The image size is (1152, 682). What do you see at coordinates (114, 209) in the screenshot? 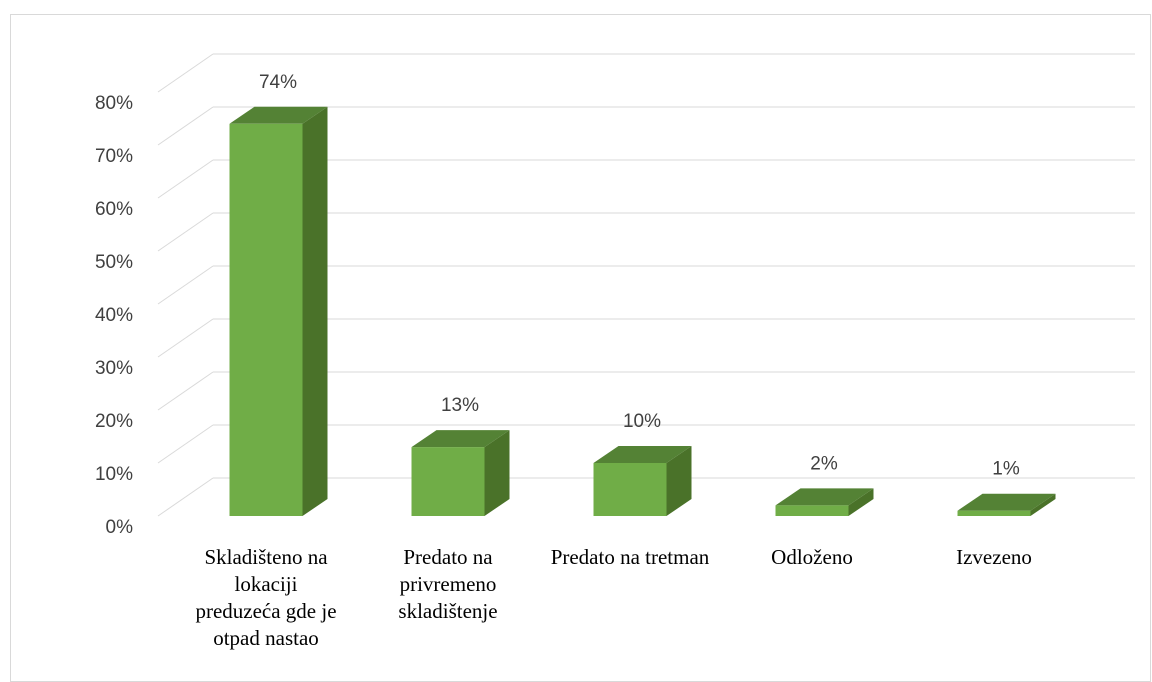
I see `y-tick-label: 60%` at bounding box center [114, 209].